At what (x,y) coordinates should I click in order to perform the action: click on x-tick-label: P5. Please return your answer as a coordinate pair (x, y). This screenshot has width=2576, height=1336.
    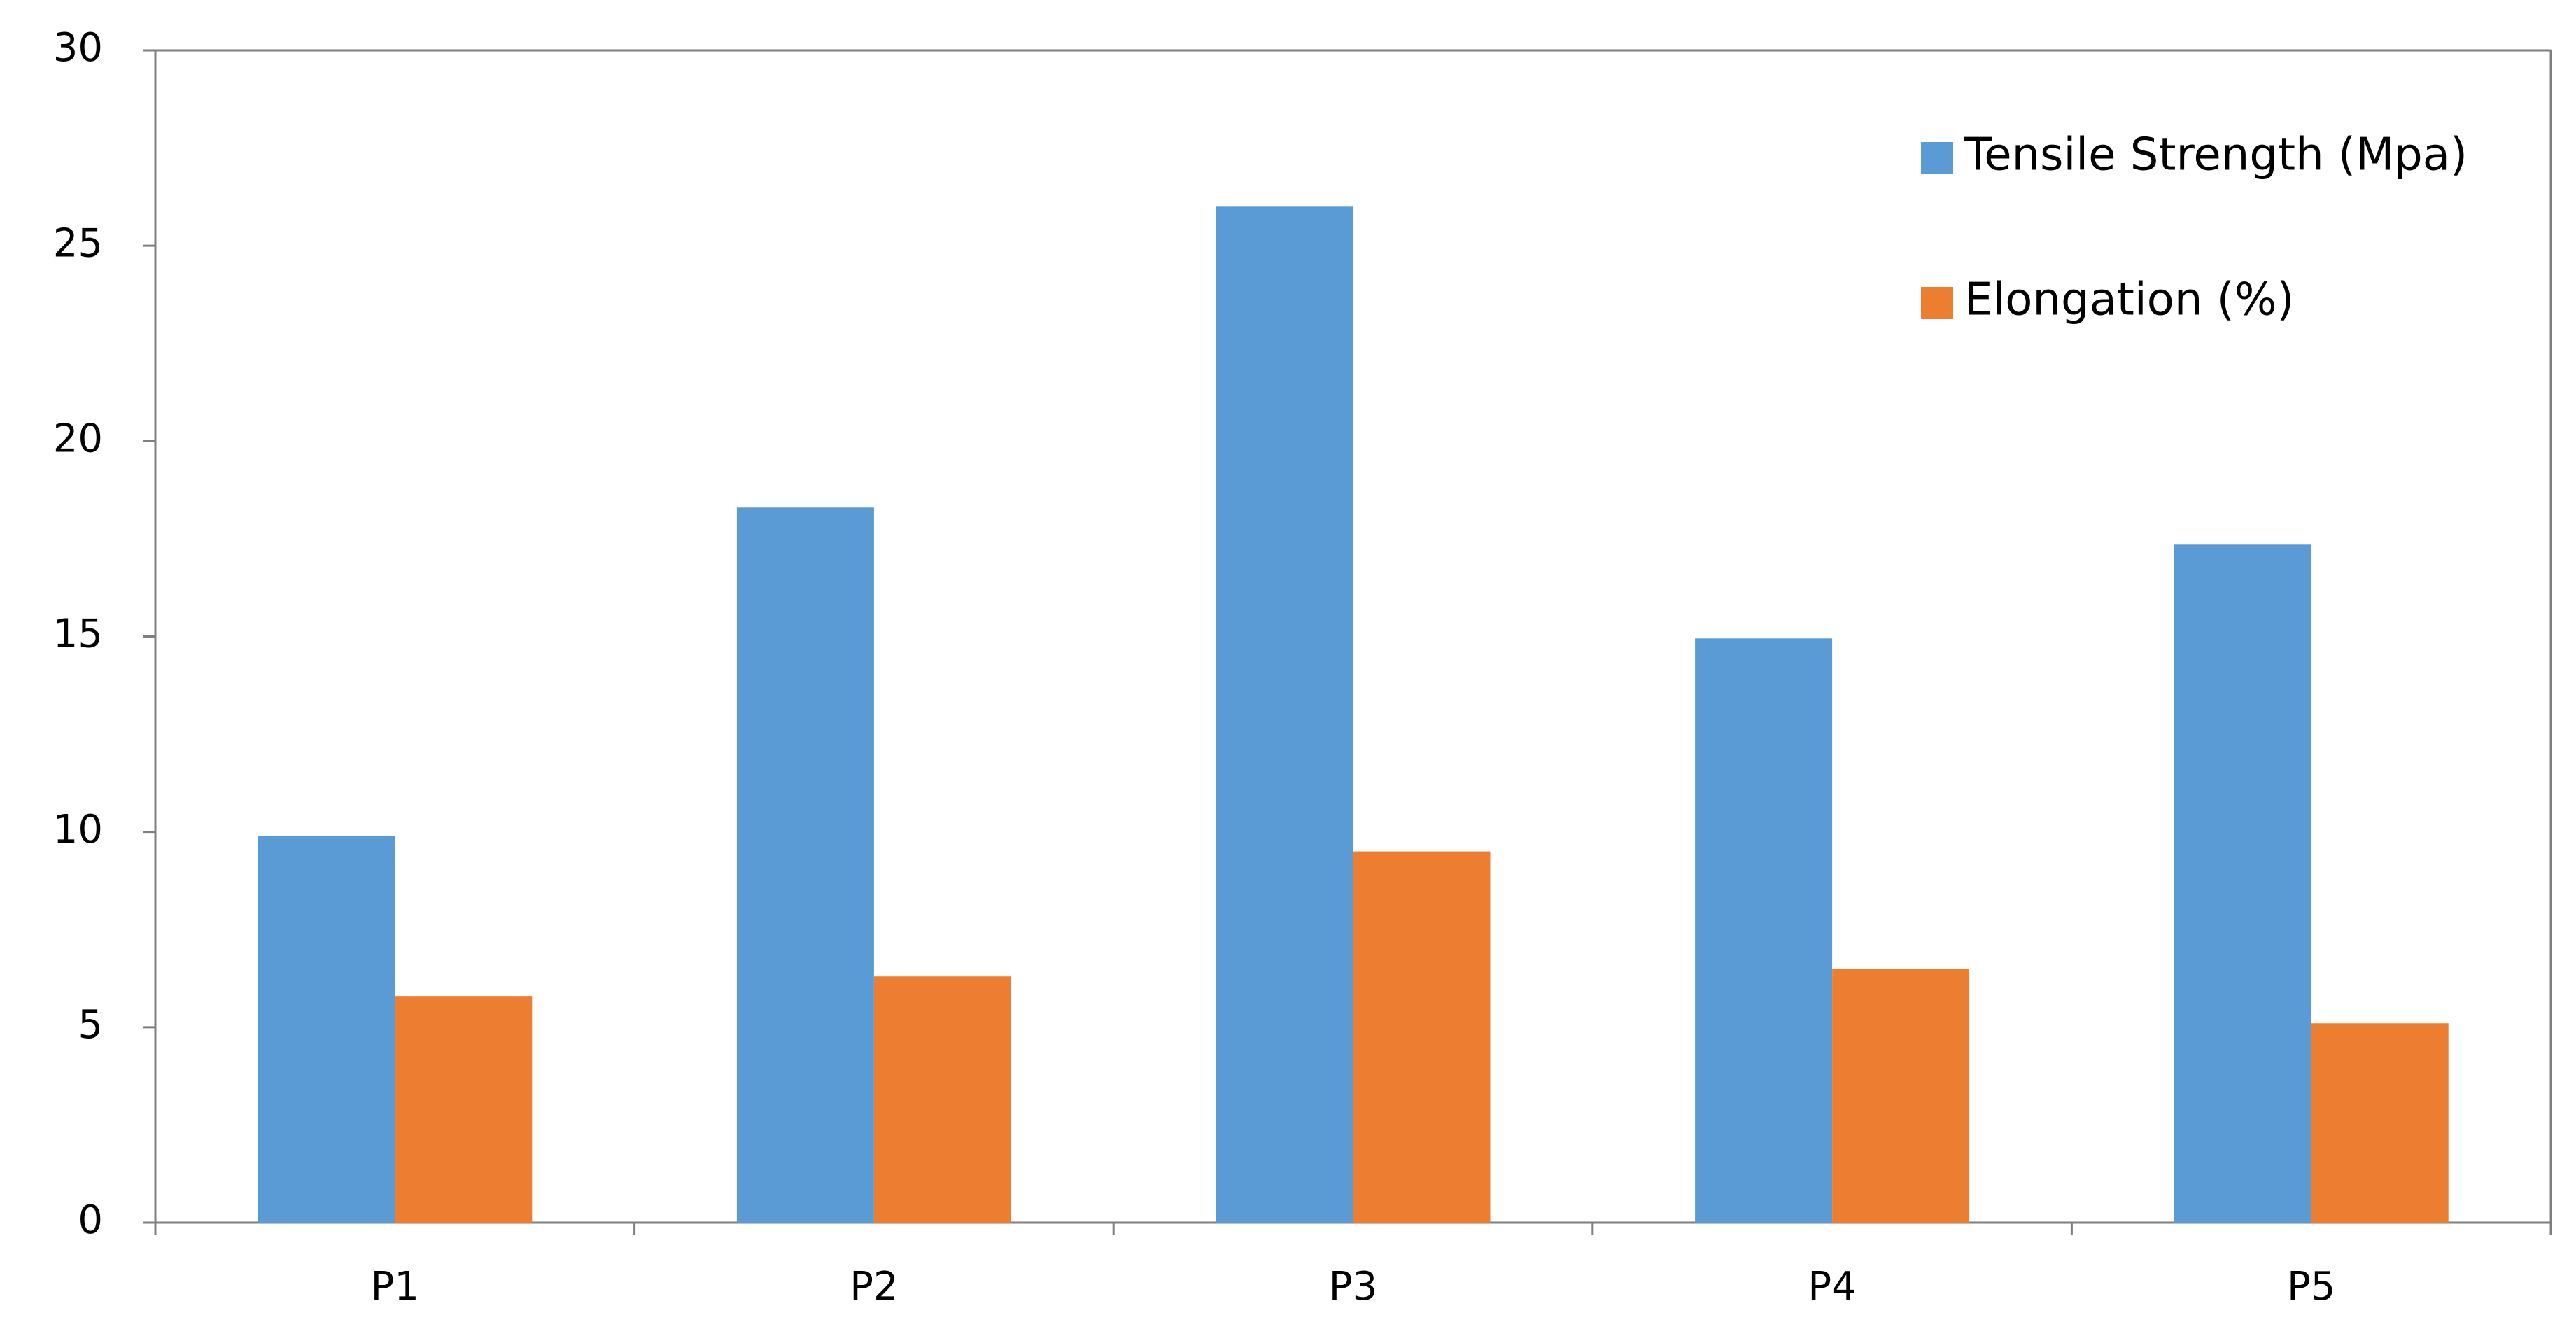
    Looking at the image, I should click on (2311, 1287).